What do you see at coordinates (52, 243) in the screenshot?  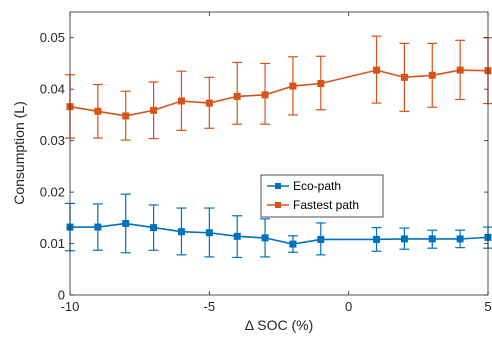 I see `y-tick-label: 0.01` at bounding box center [52, 243].